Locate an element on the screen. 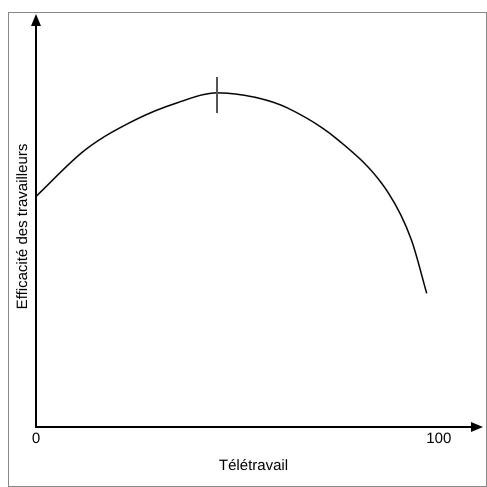 This screenshot has height=487, width=487. x-tick-label: 0 is located at coordinates (36, 439).